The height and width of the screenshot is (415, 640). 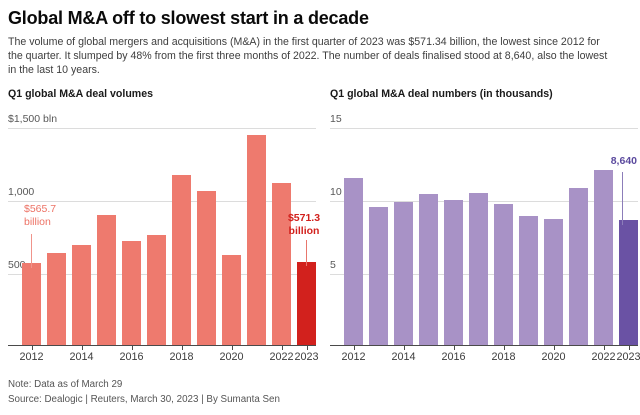 I want to click on y-tick-label: 5, so click(x=333, y=264).